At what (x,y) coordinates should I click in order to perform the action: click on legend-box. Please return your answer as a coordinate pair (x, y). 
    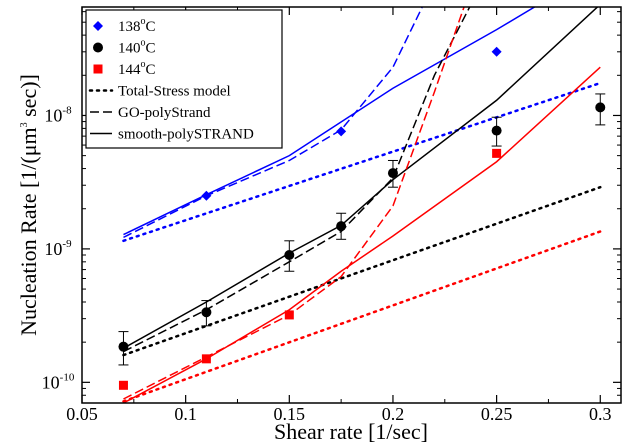
    Looking at the image, I should click on (184, 79).